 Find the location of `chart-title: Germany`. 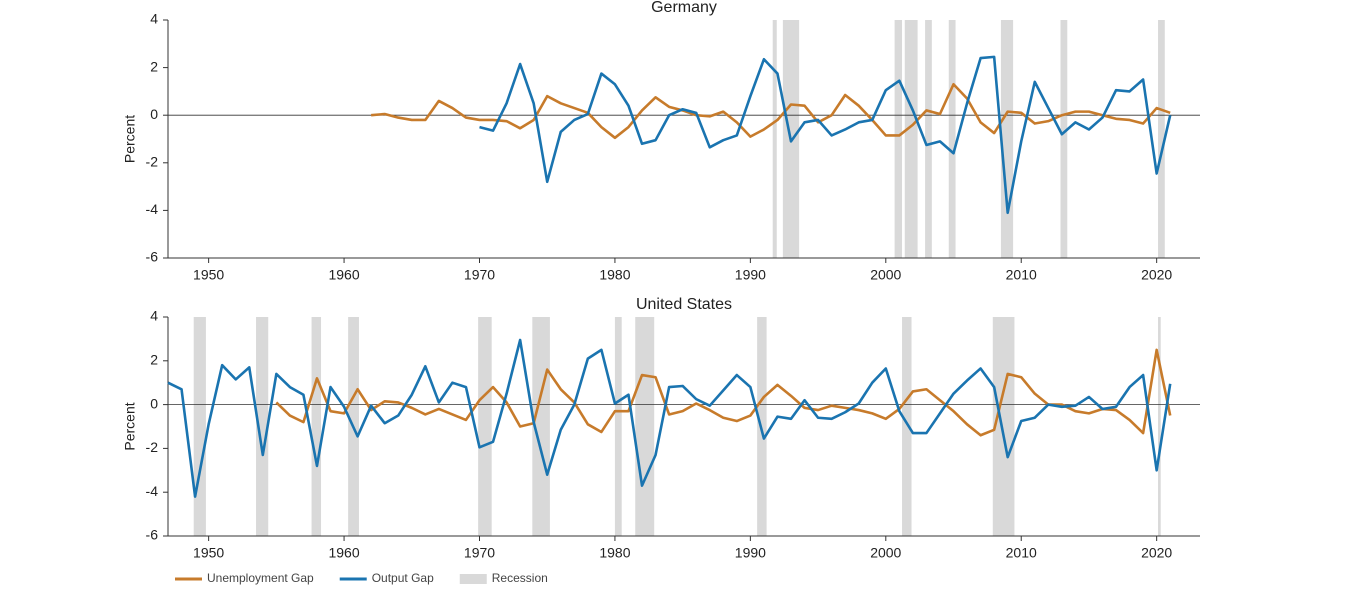

chart-title: Germany is located at coordinates (684, 8).